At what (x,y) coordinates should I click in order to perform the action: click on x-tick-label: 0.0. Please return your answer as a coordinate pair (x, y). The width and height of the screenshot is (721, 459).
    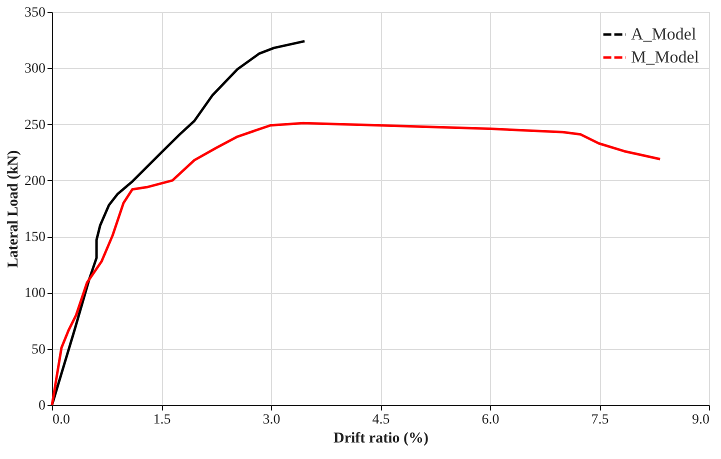
    Looking at the image, I should click on (61, 420).